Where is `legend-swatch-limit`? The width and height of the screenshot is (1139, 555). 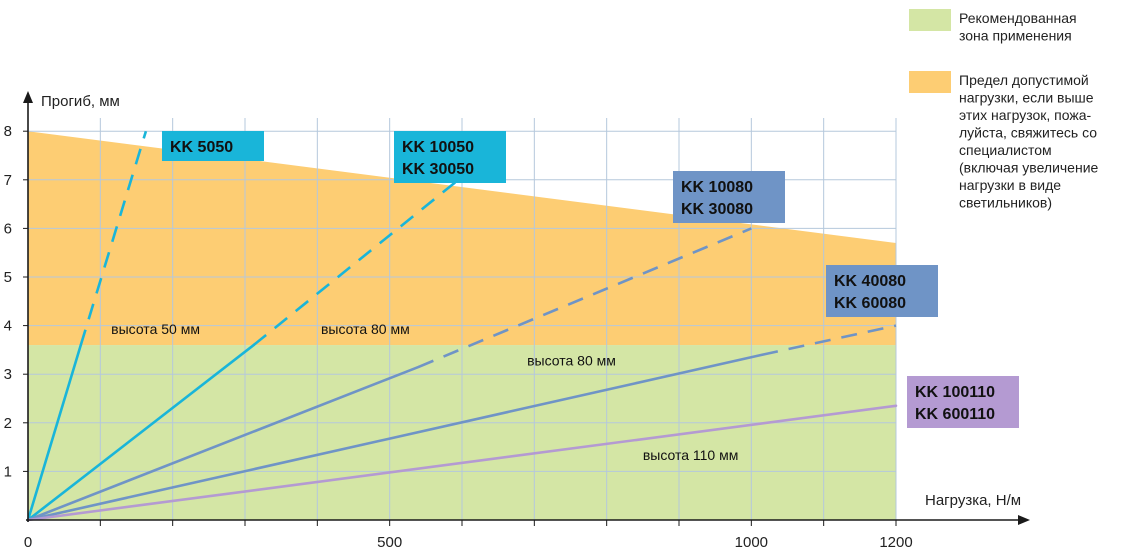
legend-swatch-limit is located at coordinates (930, 82).